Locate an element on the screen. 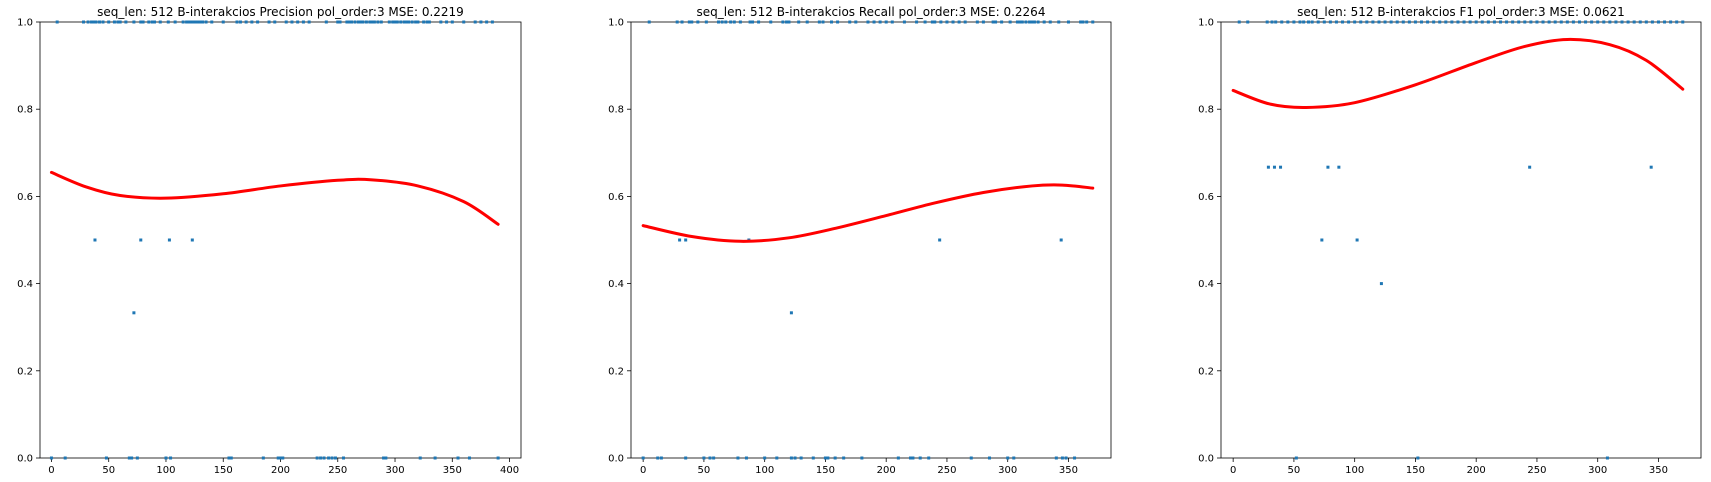  y-tick-label: 0.4 is located at coordinates (616, 284).